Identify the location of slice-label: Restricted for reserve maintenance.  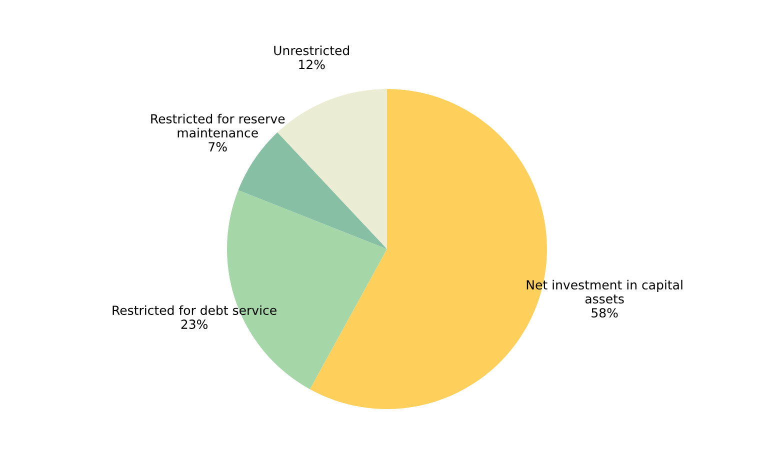
(218, 126).